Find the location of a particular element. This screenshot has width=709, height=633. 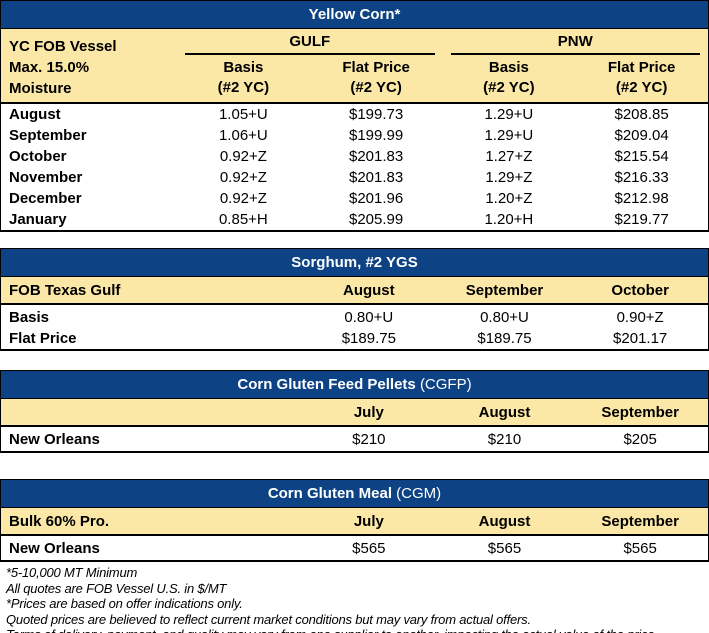

month-label: August is located at coordinates (35, 114).